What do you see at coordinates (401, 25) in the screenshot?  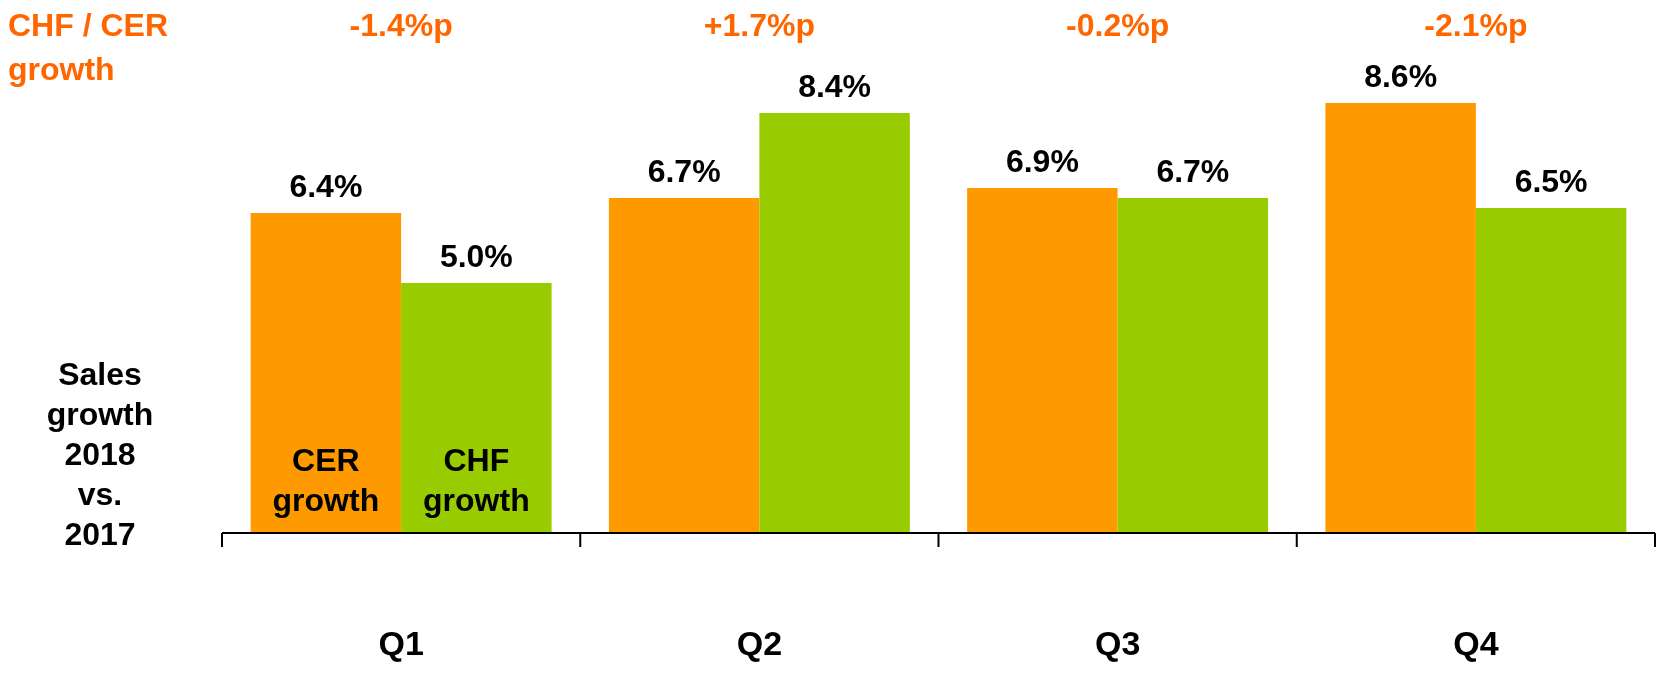 I see `text: -1.4%p` at bounding box center [401, 25].